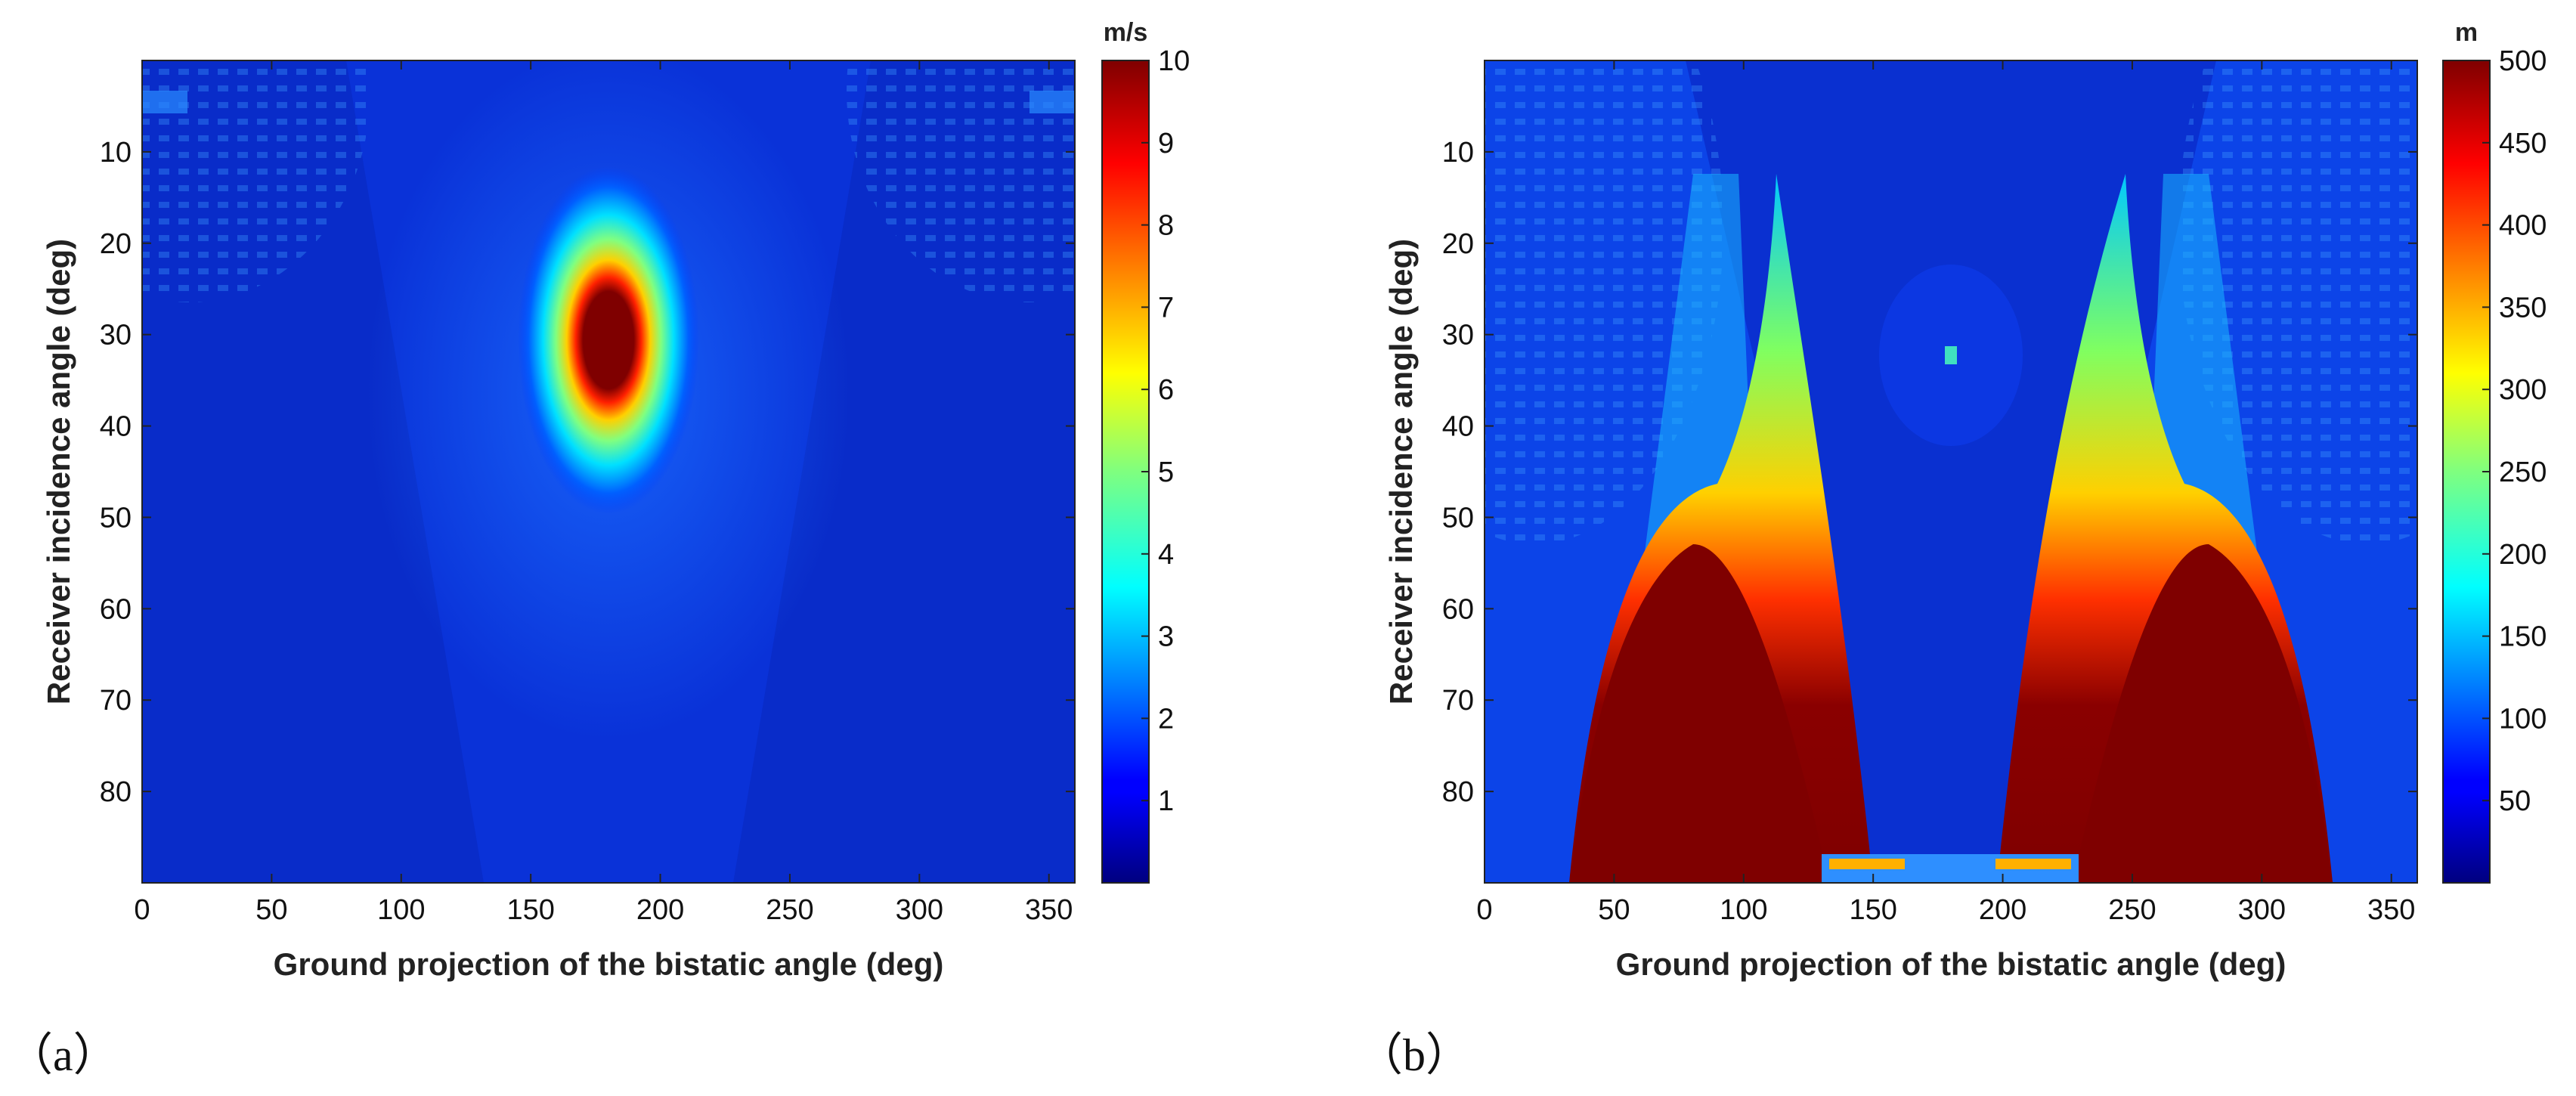 Image resolution: width=2576 pixels, height=1096 pixels. I want to click on heatmap-b-ytick-label: 70, so click(1458, 701).